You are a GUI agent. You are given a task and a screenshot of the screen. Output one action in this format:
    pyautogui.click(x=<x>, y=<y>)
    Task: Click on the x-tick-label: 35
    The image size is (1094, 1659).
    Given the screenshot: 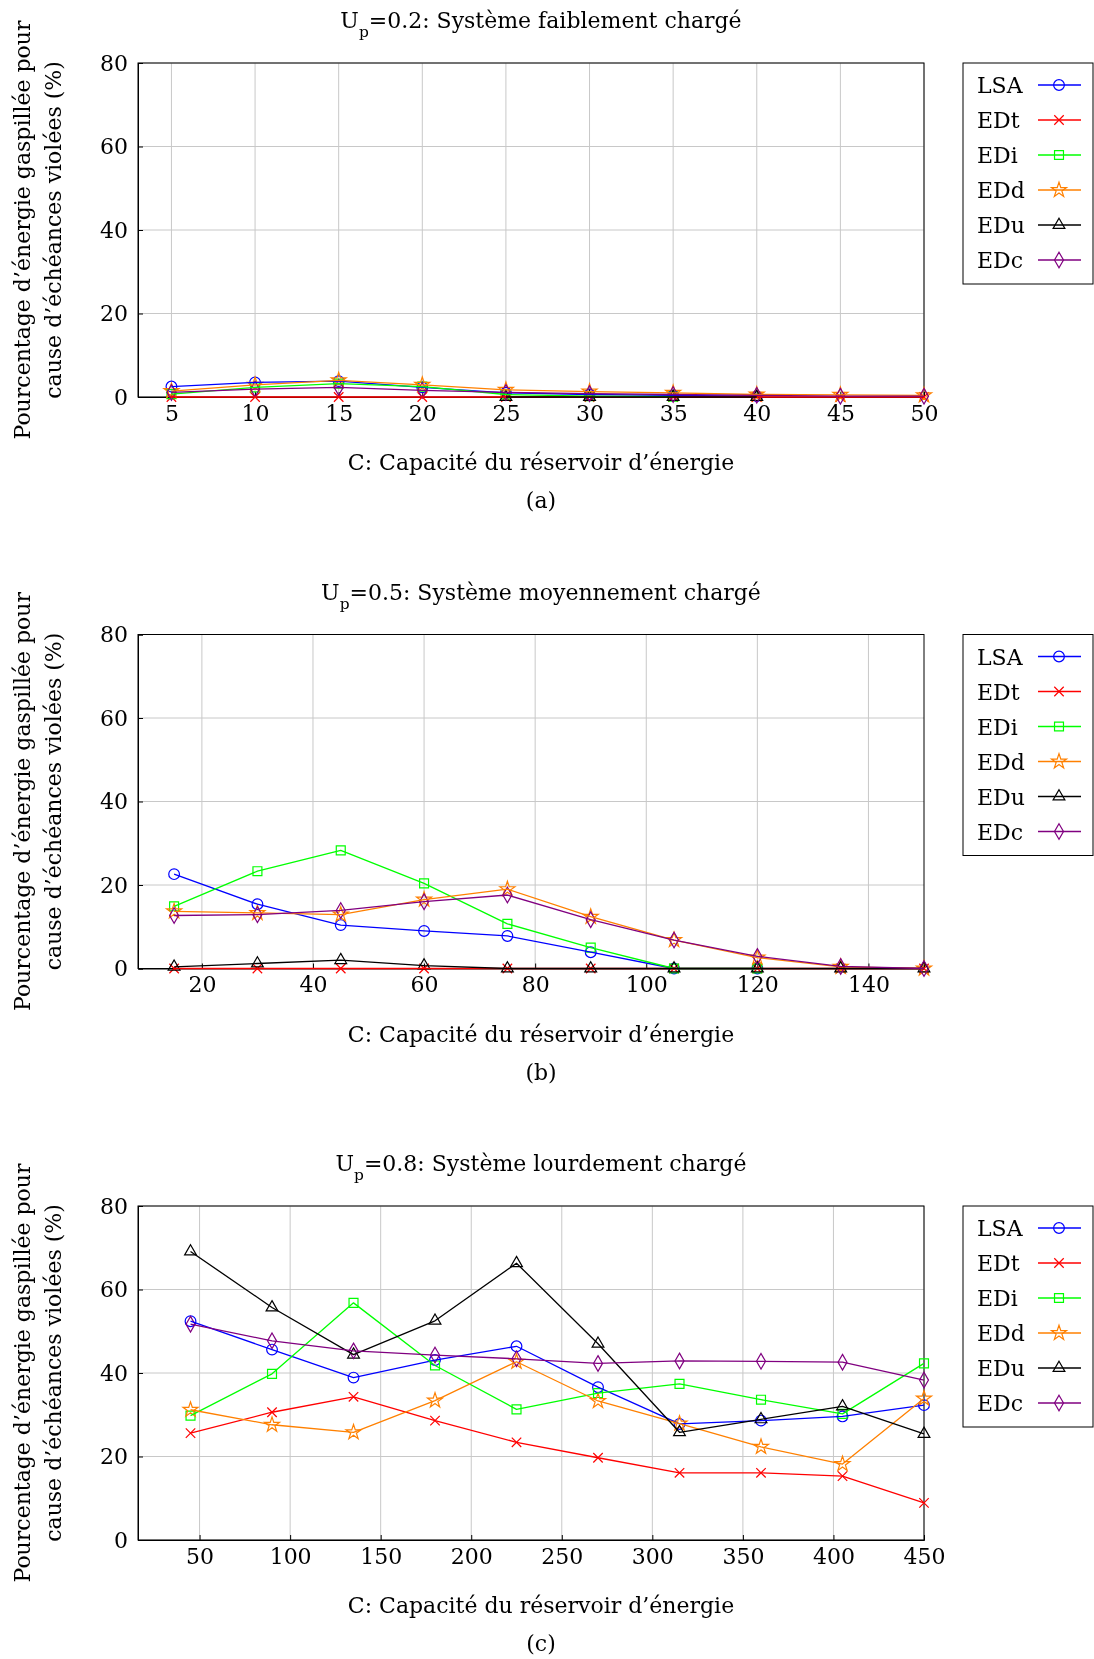 What is the action you would take?
    pyautogui.click(x=673, y=413)
    